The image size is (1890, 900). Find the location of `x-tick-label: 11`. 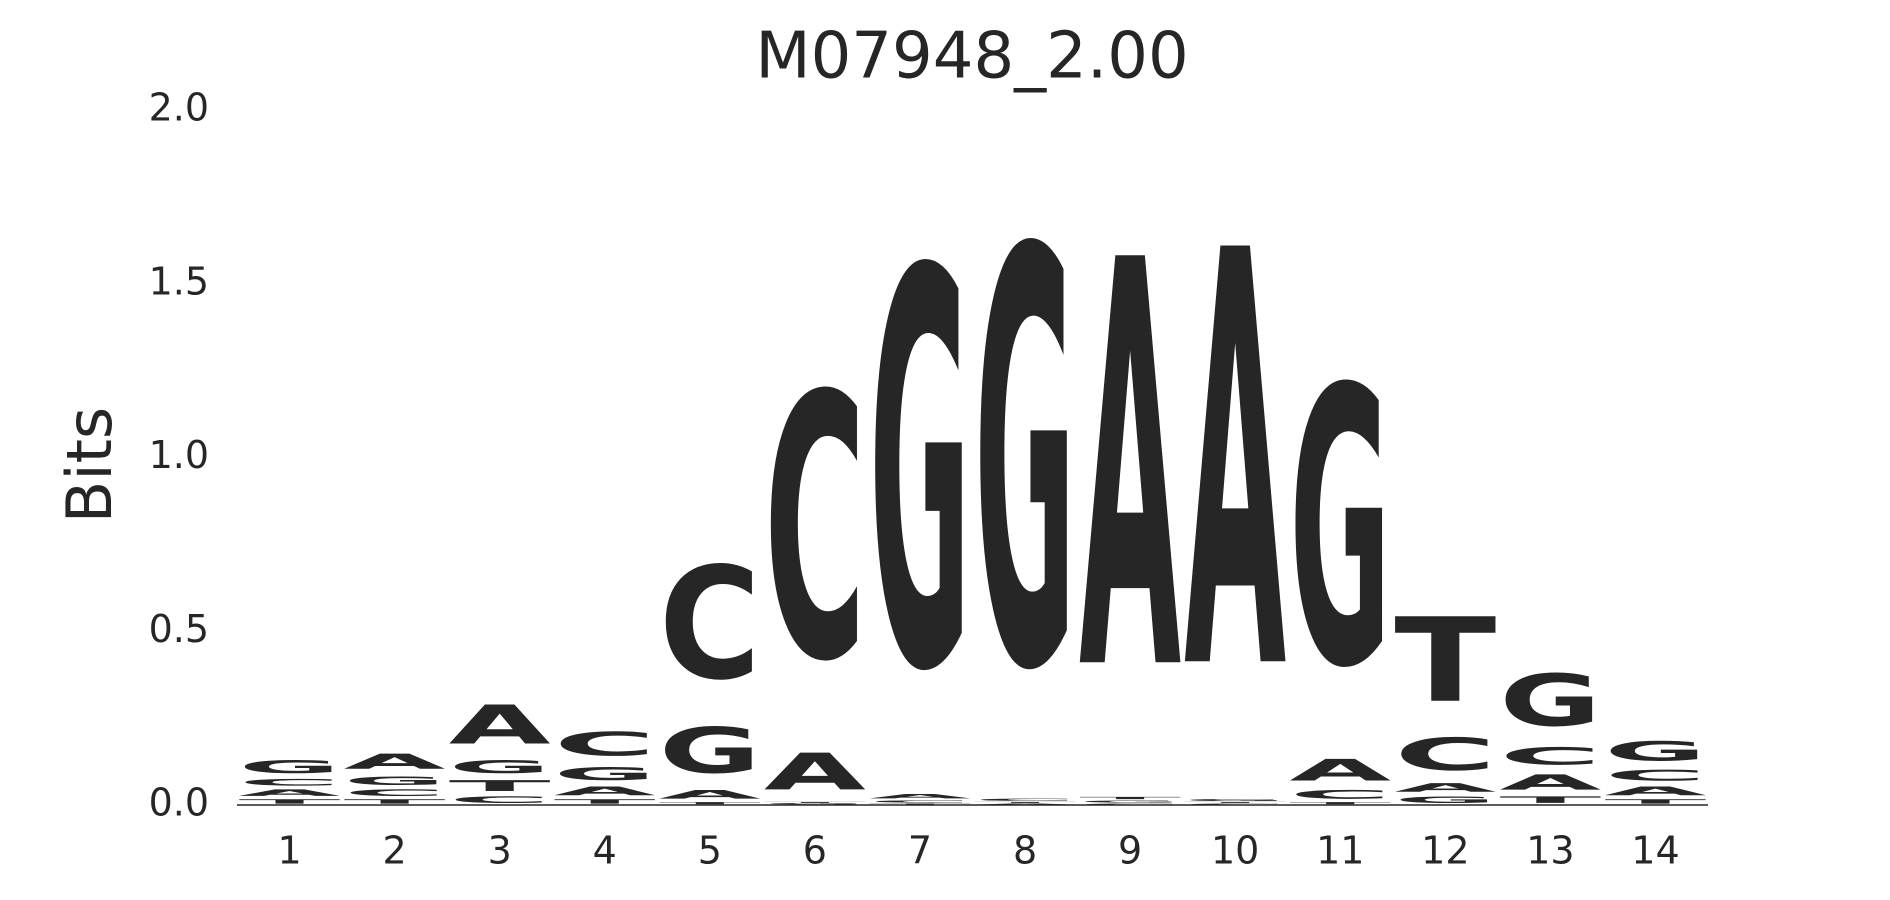

x-tick-label: 11 is located at coordinates (1340, 851).